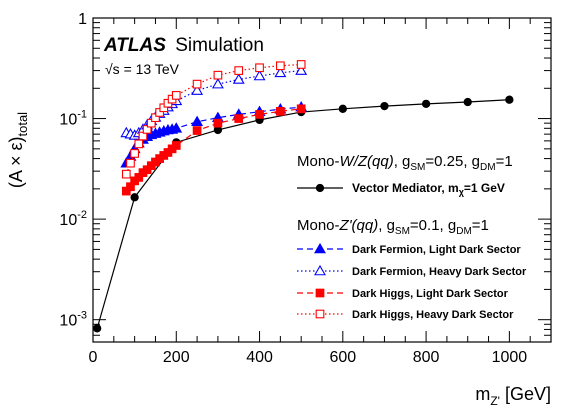 This screenshot has width=581, height=413. Describe the element at coordinates (93, 357) in the screenshot. I see `x-tick-label: 0` at that location.